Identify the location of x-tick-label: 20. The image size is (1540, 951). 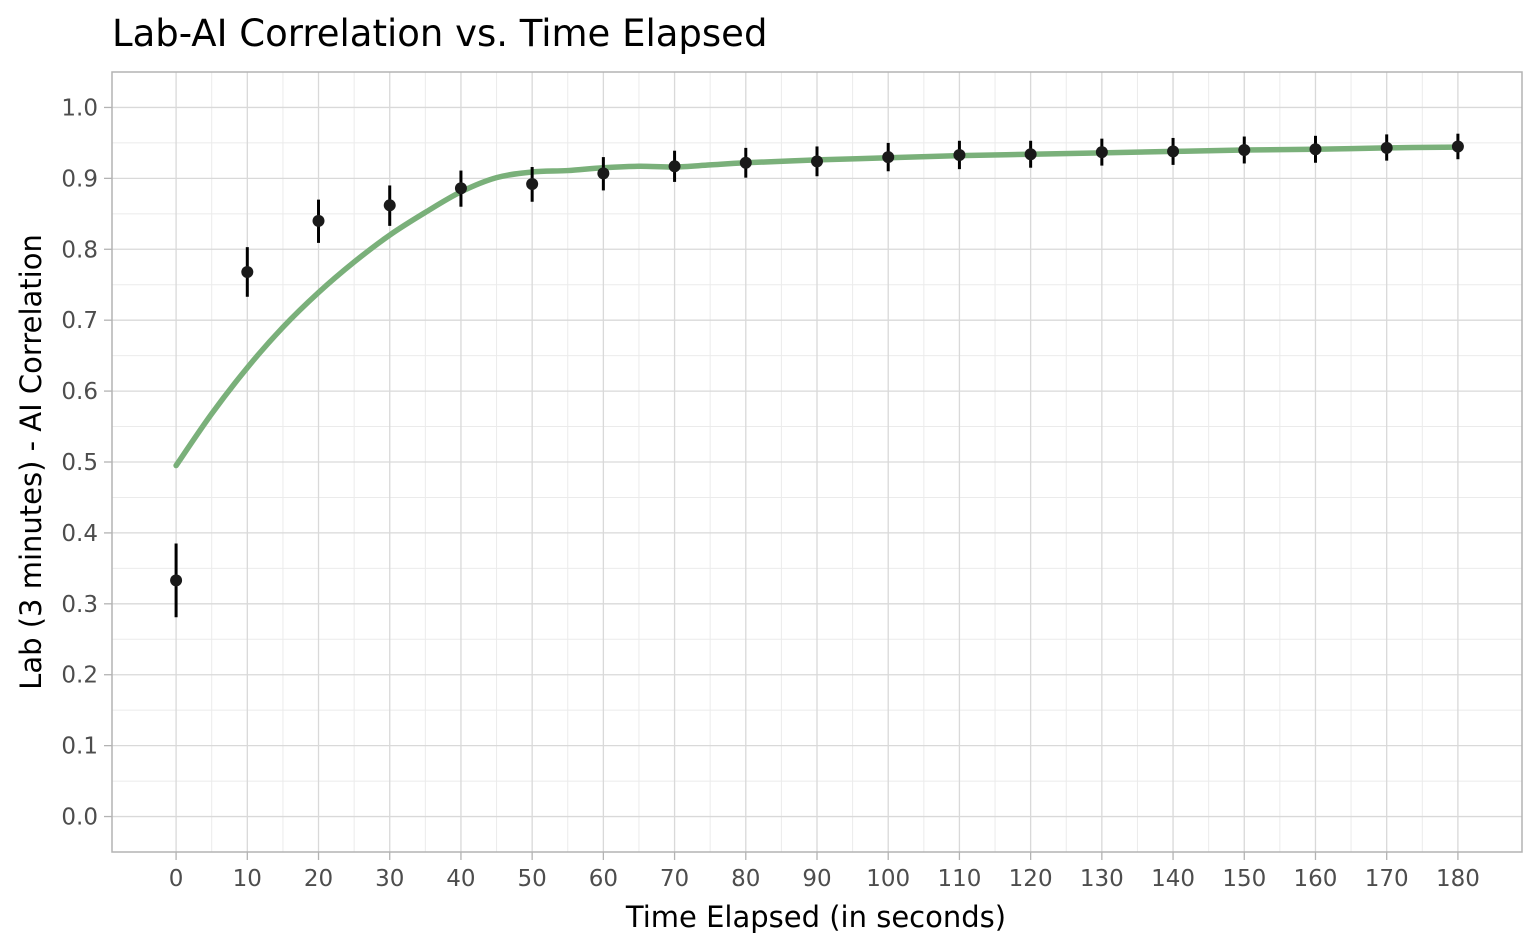
(318, 879).